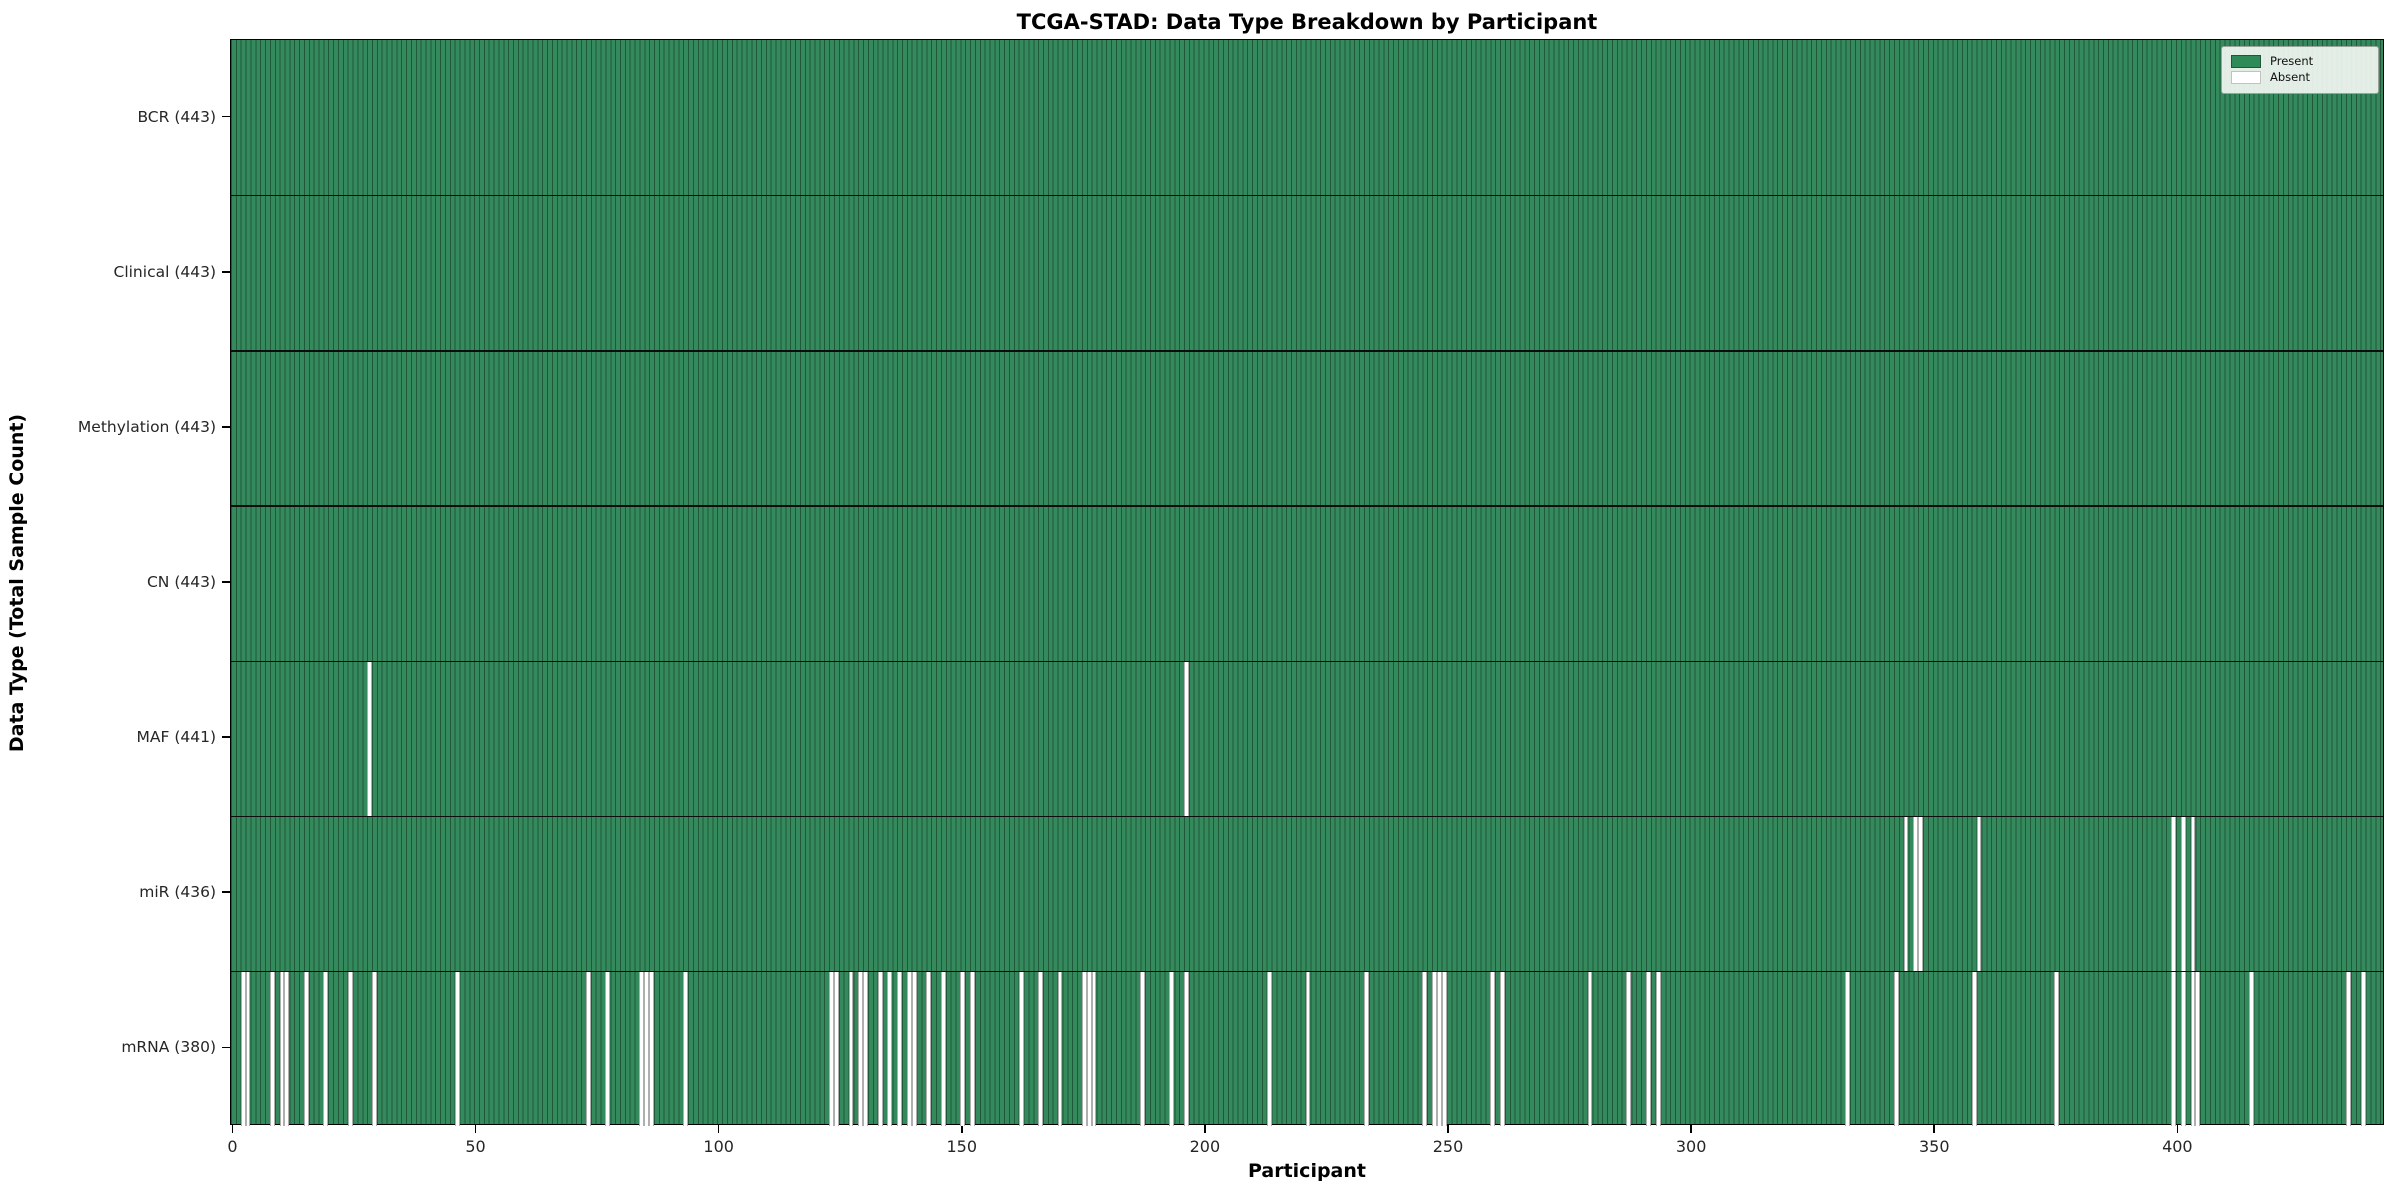 The height and width of the screenshot is (1200, 2400). I want to click on legend-item-absent: Absent, so click(2300, 77).